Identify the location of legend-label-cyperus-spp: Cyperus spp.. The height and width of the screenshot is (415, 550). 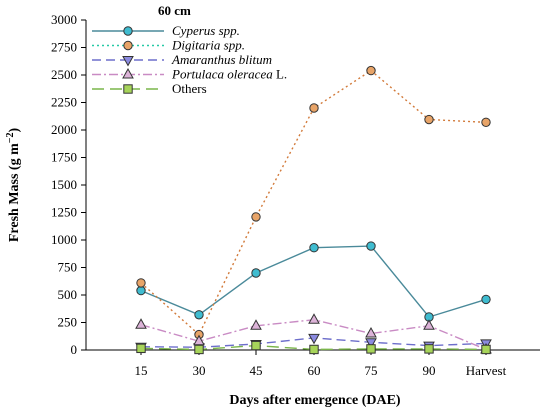
(206, 30).